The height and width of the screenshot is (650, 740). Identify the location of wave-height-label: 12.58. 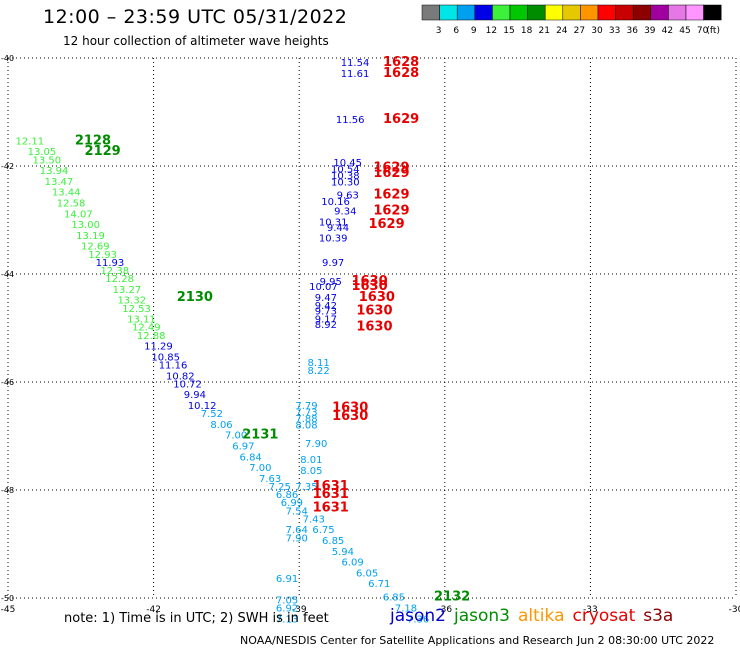
(71, 204).